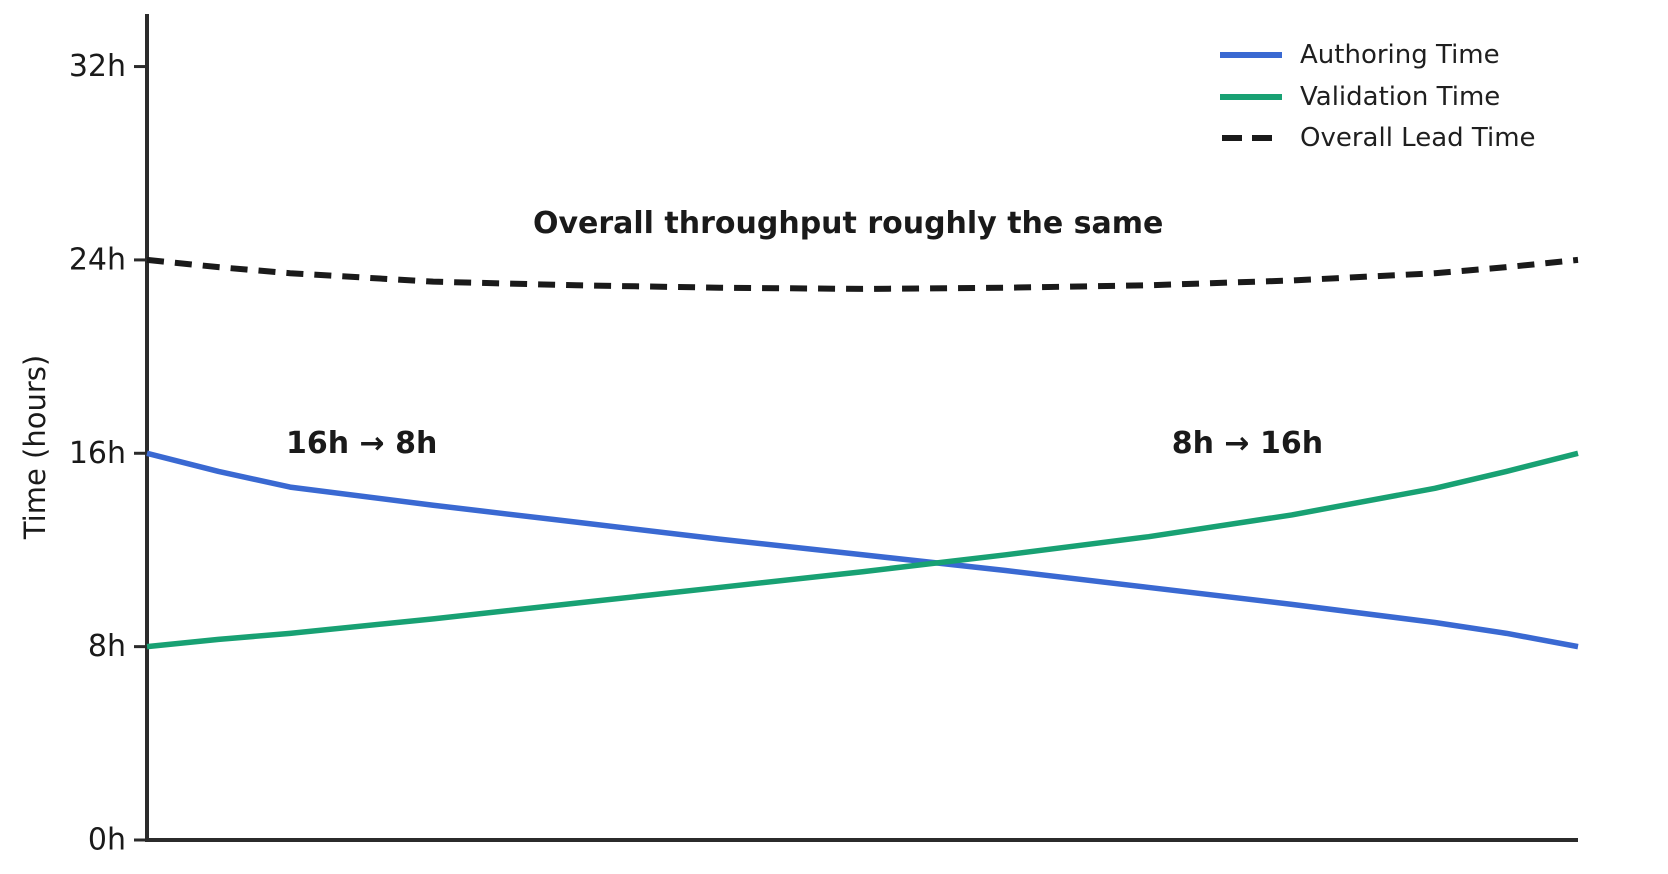  Describe the element at coordinates (848, 223) in the screenshot. I see `annotation-label-0: Overall throughput roughly the same` at that location.